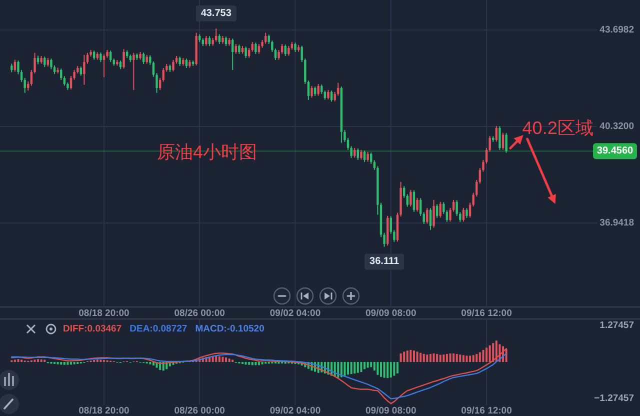  I want to click on y-tick-label: 36.9418, so click(617, 222).